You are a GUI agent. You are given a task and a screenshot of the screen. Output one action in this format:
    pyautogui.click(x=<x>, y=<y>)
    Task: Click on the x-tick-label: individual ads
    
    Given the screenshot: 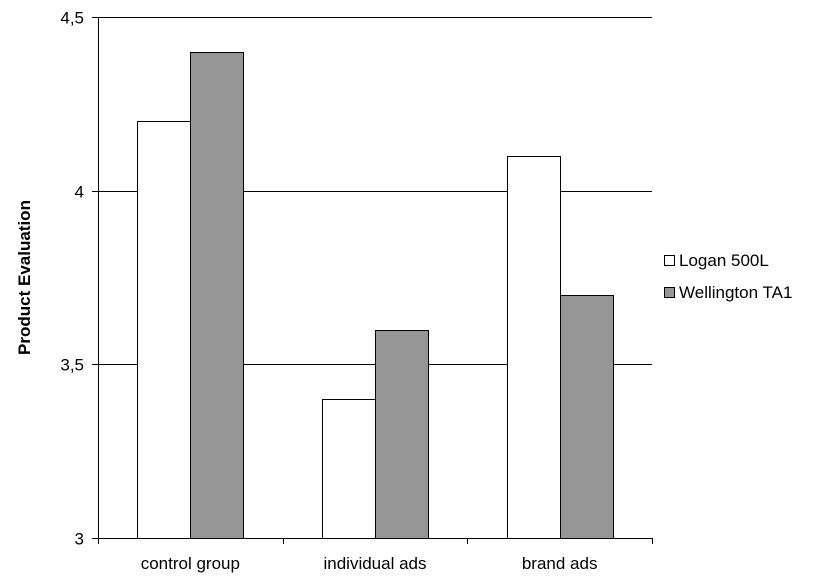 What is the action you would take?
    pyautogui.click(x=374, y=563)
    